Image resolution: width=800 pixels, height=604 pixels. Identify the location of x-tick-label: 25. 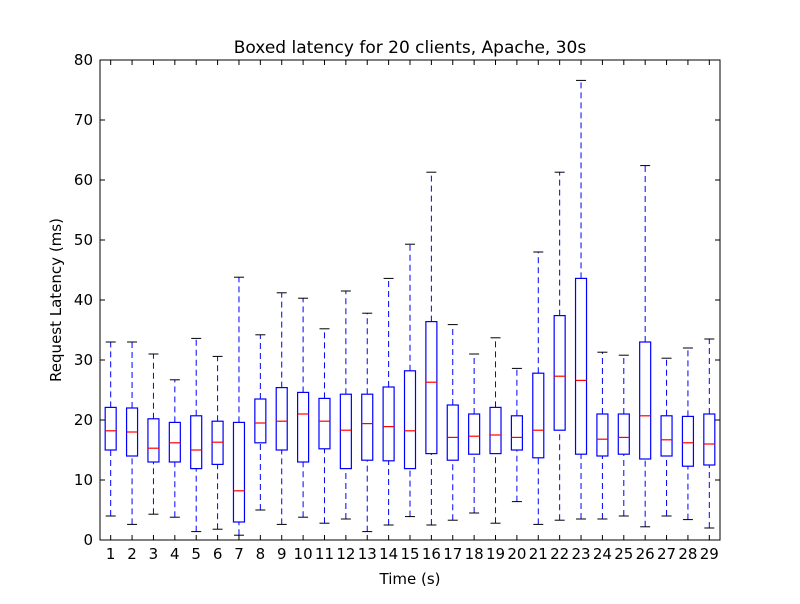
(623, 554).